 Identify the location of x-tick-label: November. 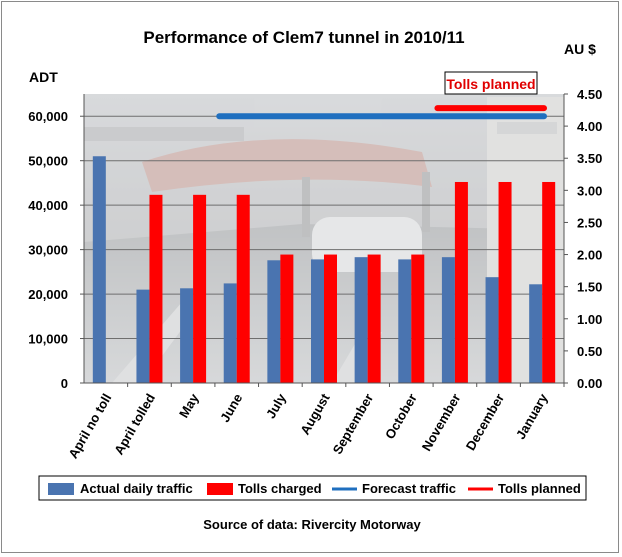
(441, 422).